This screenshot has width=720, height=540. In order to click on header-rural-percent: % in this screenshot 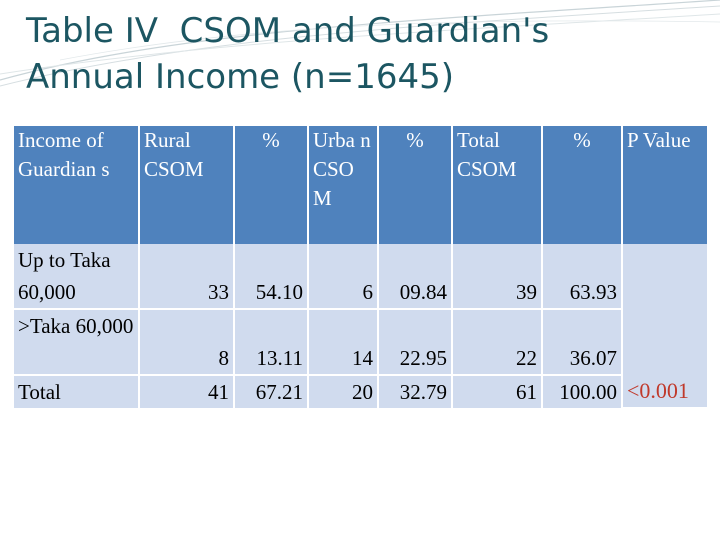, I will do `click(271, 185)`.